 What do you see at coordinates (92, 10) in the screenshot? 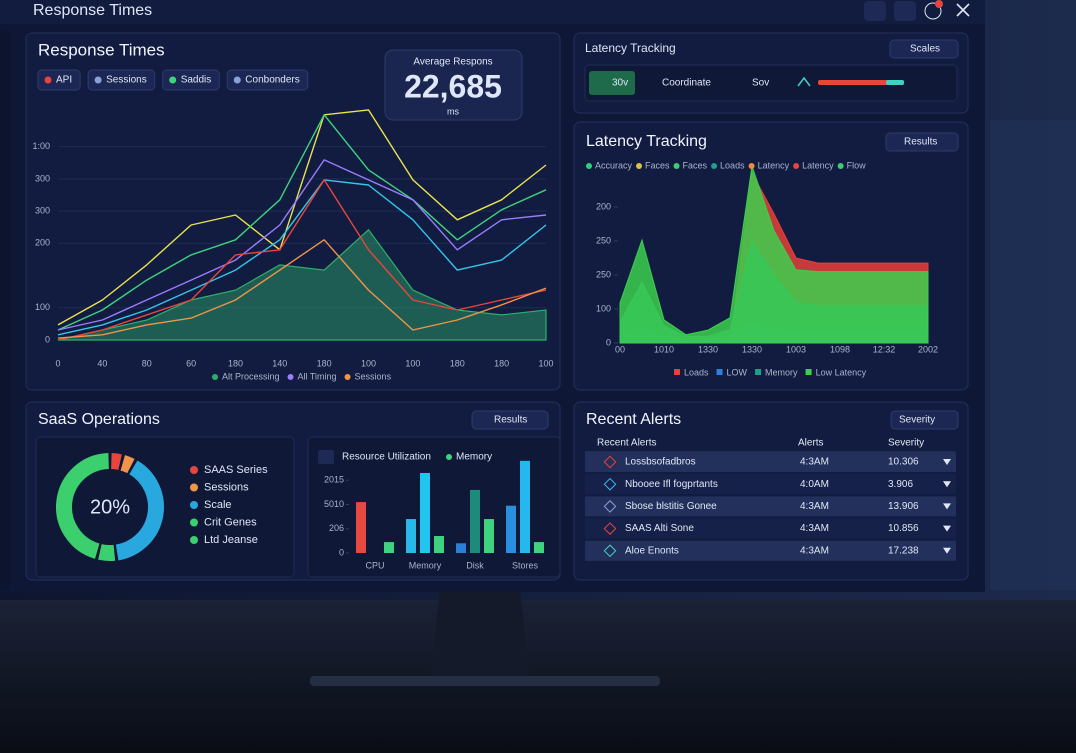
I see `window-title: Response Times` at bounding box center [92, 10].